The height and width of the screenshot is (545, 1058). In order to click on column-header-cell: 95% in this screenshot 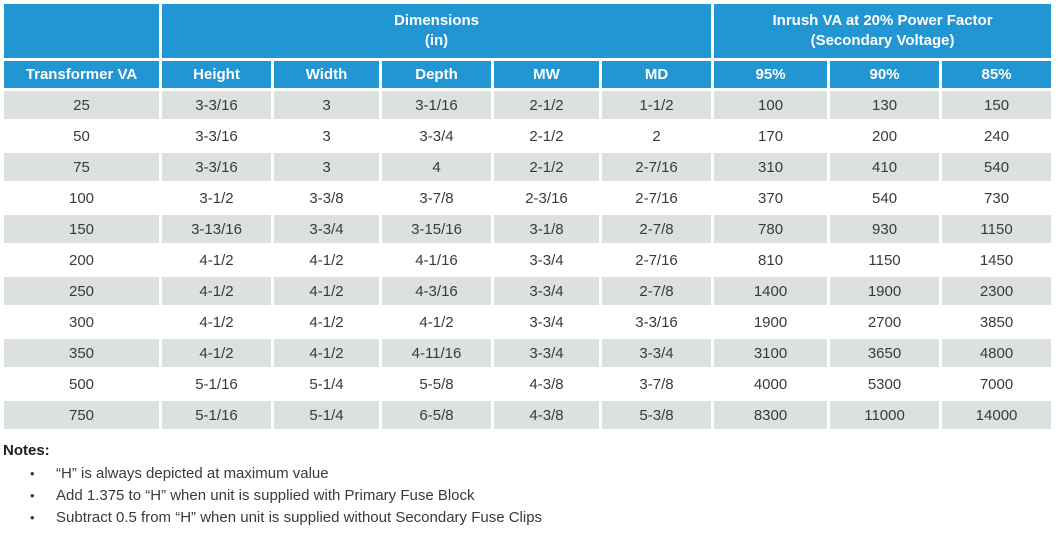, I will do `click(771, 74)`.